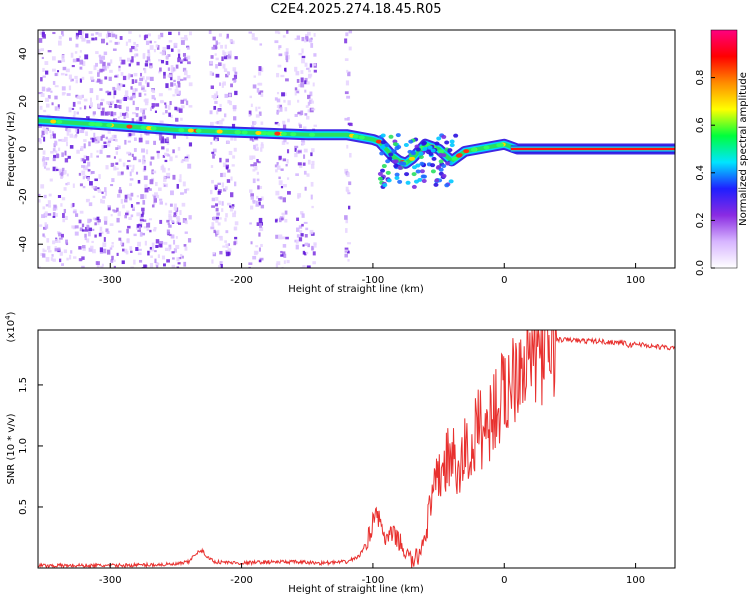 Image resolution: width=750 pixels, height=604 pixels. I want to click on x-tick-label: 0, so click(504, 280).